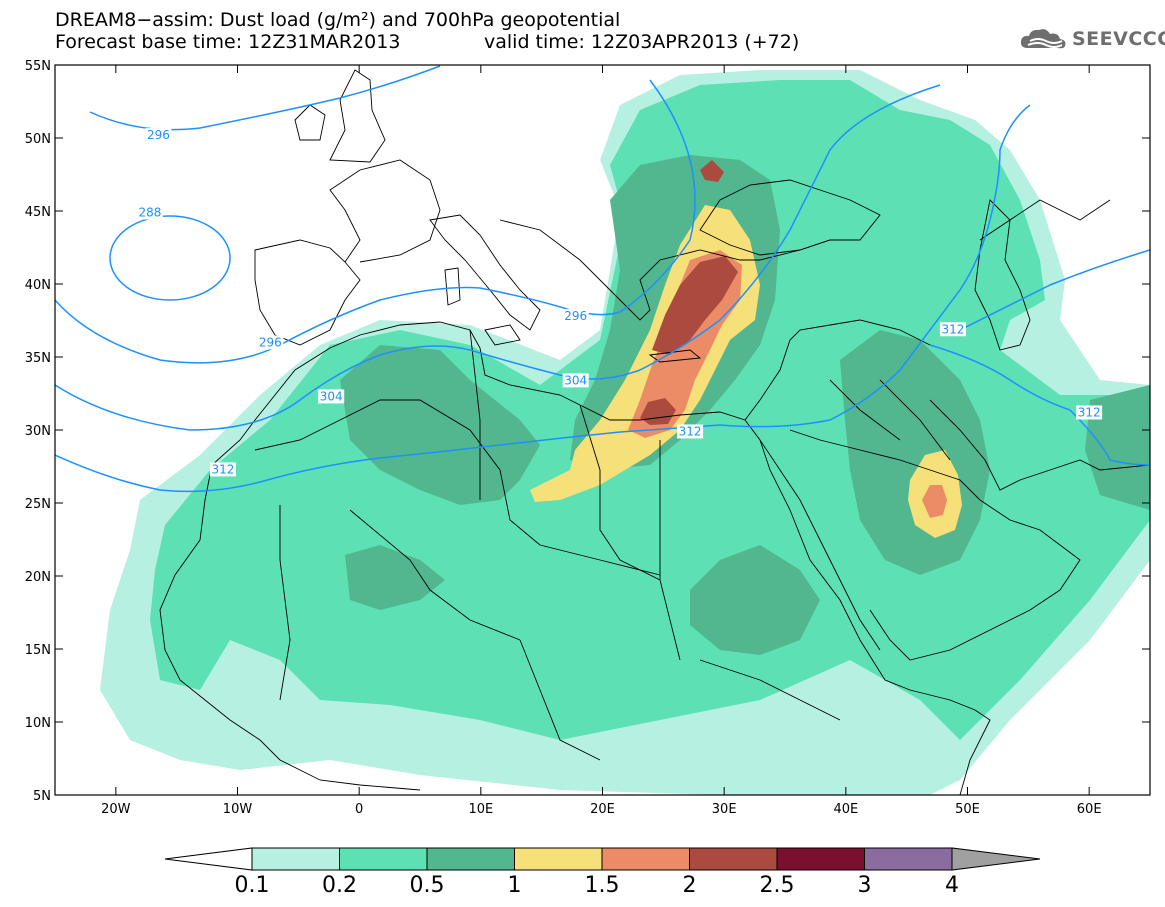 The height and width of the screenshot is (907, 1165). I want to click on colorbar-level-label: 2, so click(690, 885).